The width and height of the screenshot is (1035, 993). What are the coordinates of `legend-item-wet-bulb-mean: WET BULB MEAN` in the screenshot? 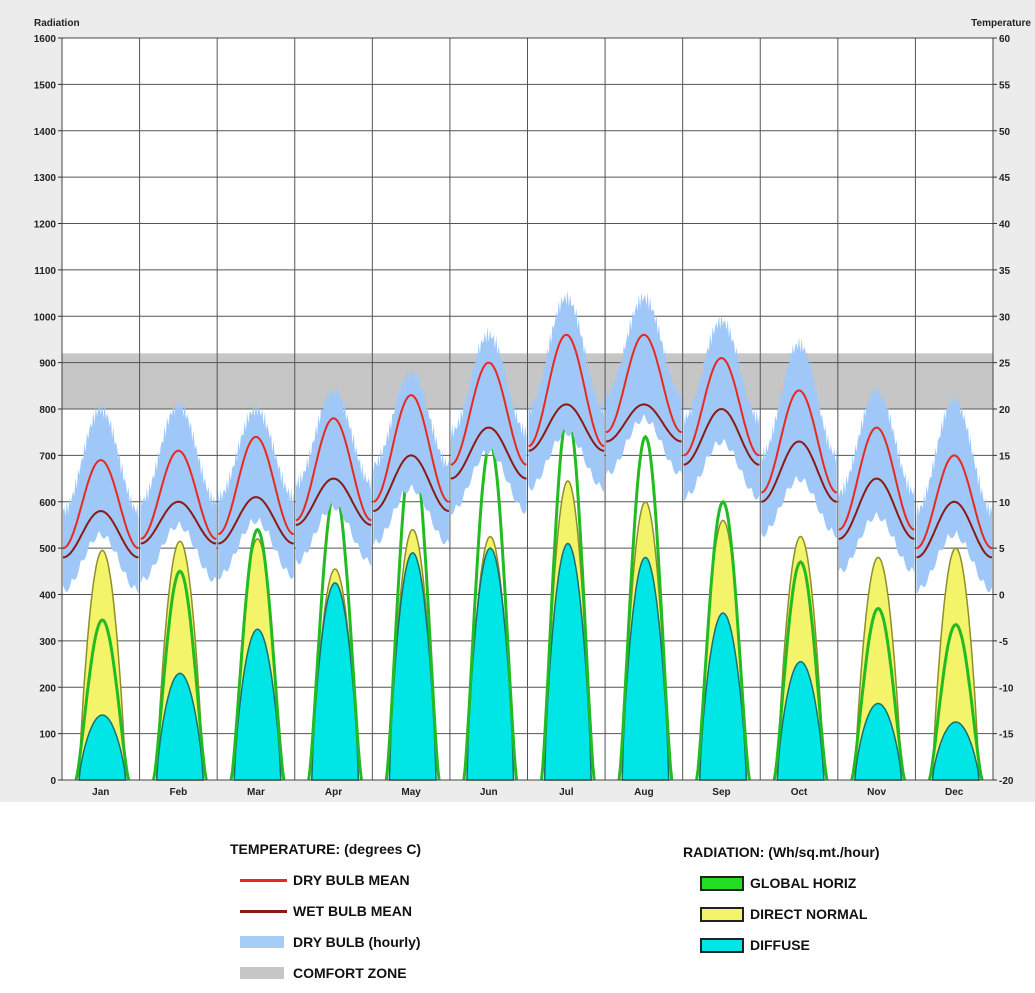 It's located at (325, 911).